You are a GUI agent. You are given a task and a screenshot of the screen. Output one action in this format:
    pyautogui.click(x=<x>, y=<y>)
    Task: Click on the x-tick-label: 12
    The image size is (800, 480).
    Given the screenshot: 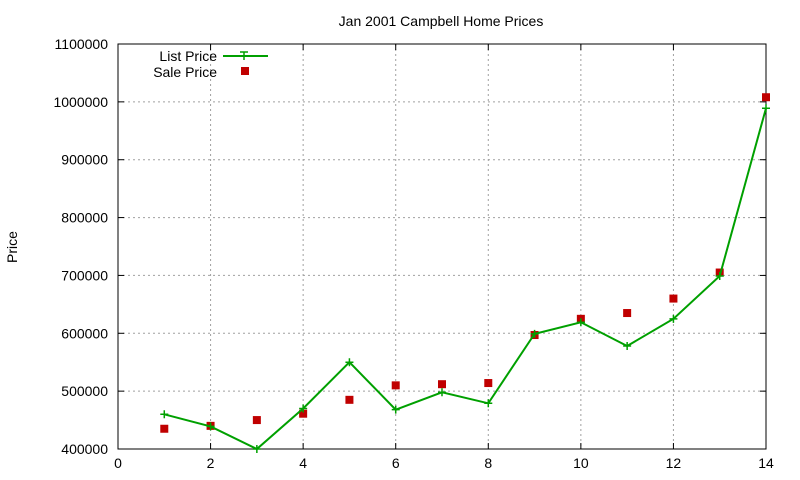 What is the action you would take?
    pyautogui.click(x=674, y=463)
    